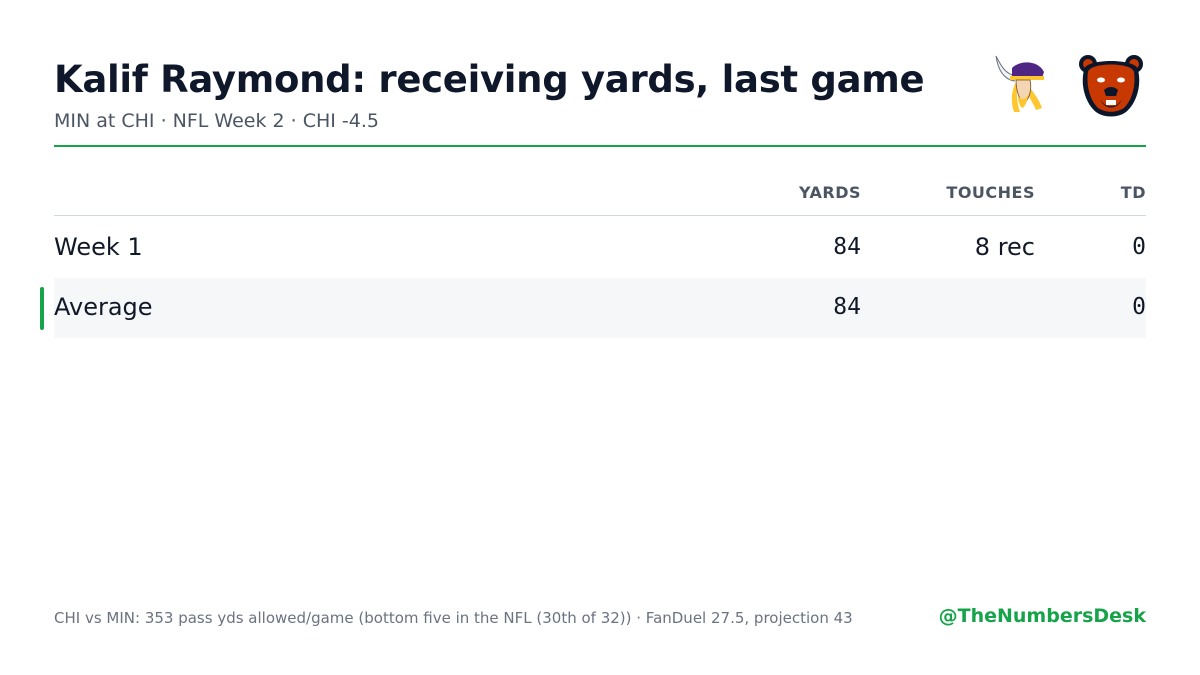  What do you see at coordinates (42, 308) in the screenshot?
I see `highlight-accent-bar` at bounding box center [42, 308].